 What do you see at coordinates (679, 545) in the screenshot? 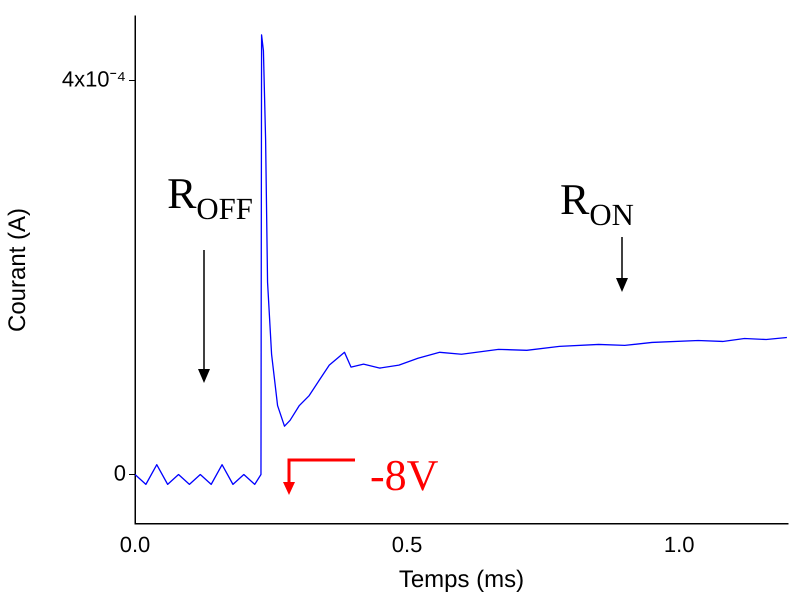
I see `x-tick-label: 1.0` at bounding box center [679, 545].